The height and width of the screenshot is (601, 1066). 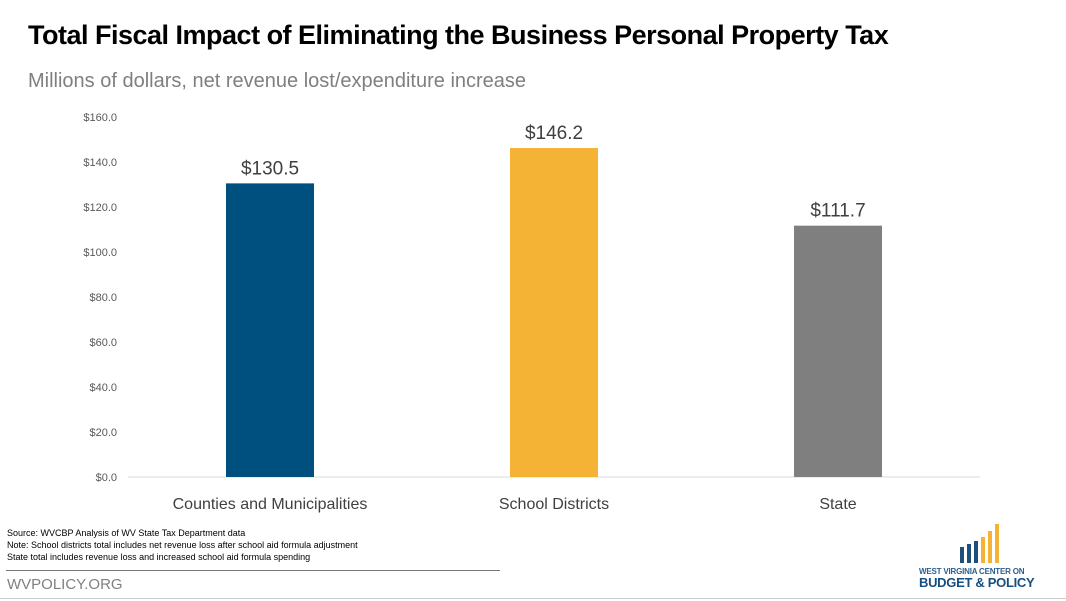 I want to click on y-tick-label: $20.0, so click(x=103, y=433).